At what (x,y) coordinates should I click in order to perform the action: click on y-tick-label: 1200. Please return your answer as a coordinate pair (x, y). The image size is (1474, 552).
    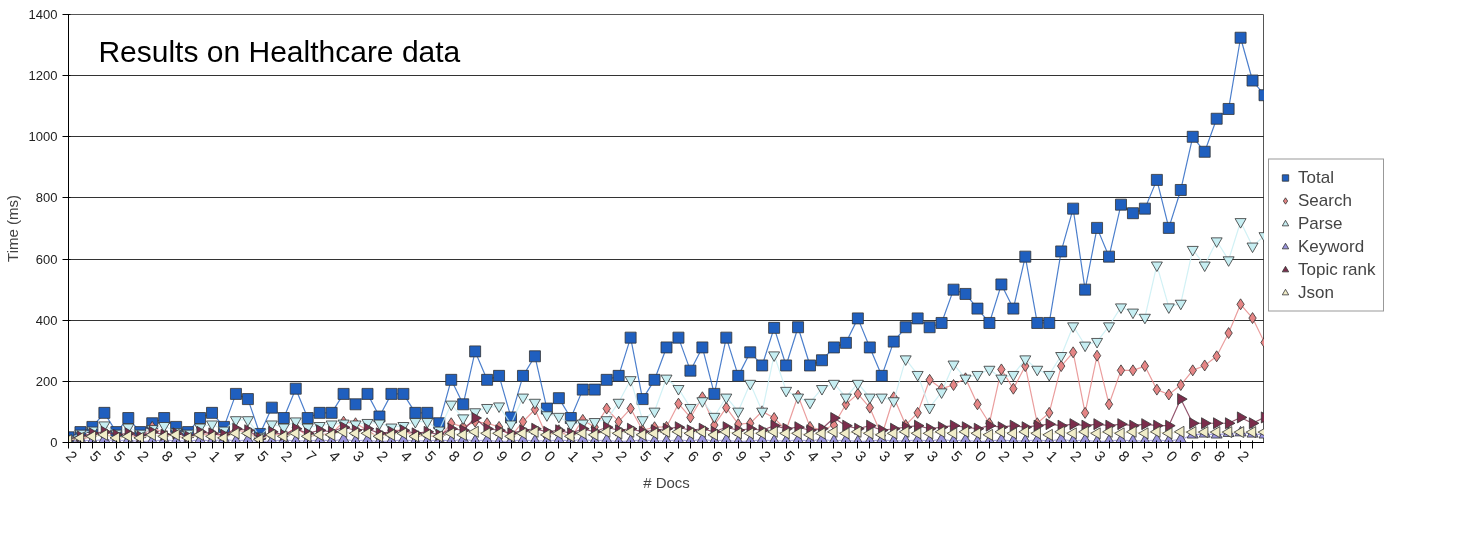
    Looking at the image, I should click on (43, 76).